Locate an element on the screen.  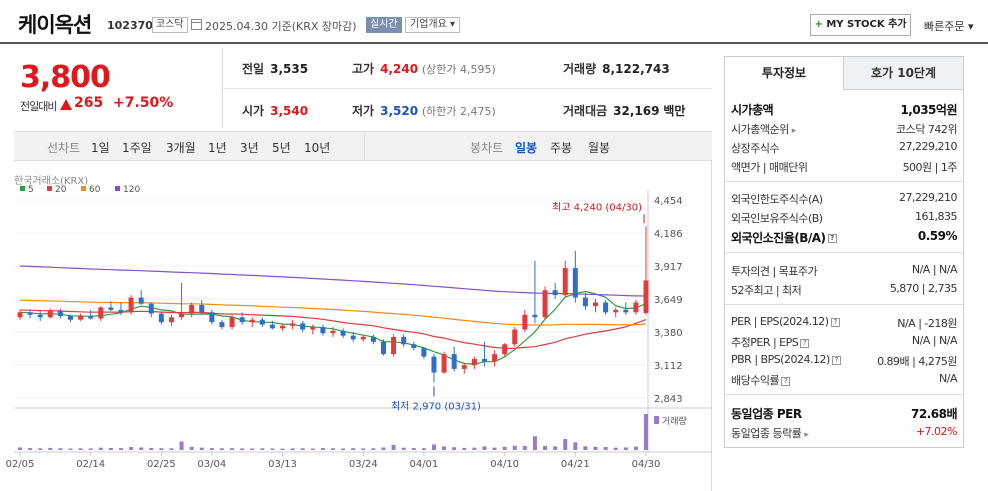
period-1y: 1년 is located at coordinates (217, 148).